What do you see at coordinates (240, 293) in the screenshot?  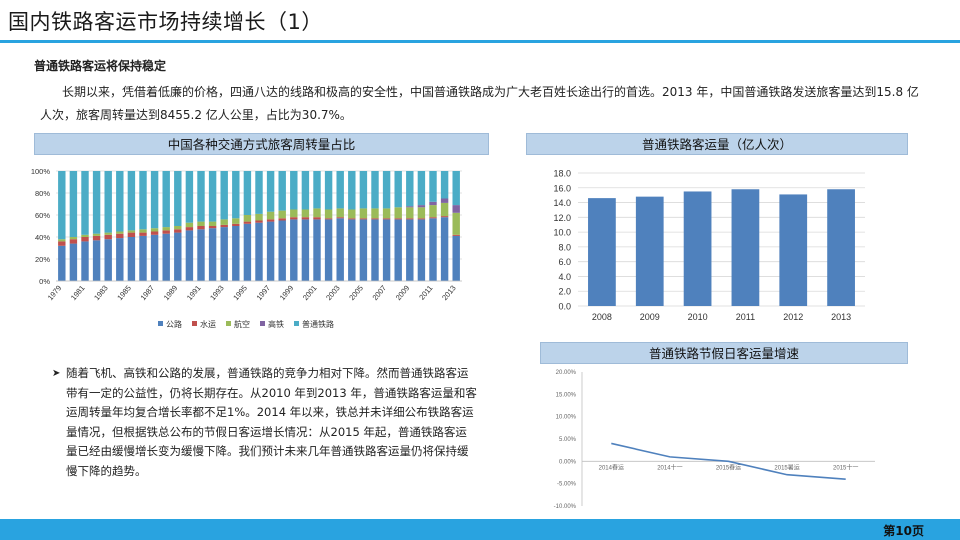 I see `x-tick-label: 1995` at bounding box center [240, 293].